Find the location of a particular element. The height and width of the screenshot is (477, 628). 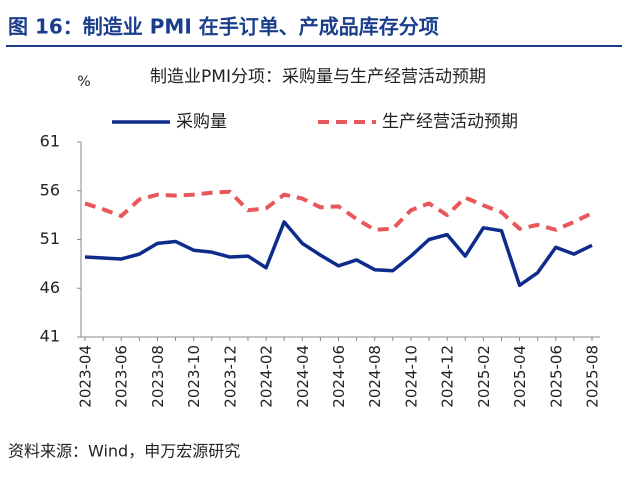

x-tick-label: 2025-04 is located at coordinates (520, 376).